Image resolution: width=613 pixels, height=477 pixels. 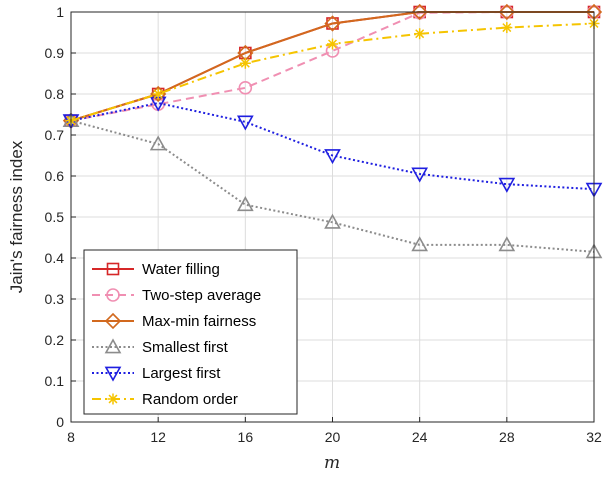 What do you see at coordinates (420, 437) in the screenshot?
I see `x-tick-label: 24` at bounding box center [420, 437].